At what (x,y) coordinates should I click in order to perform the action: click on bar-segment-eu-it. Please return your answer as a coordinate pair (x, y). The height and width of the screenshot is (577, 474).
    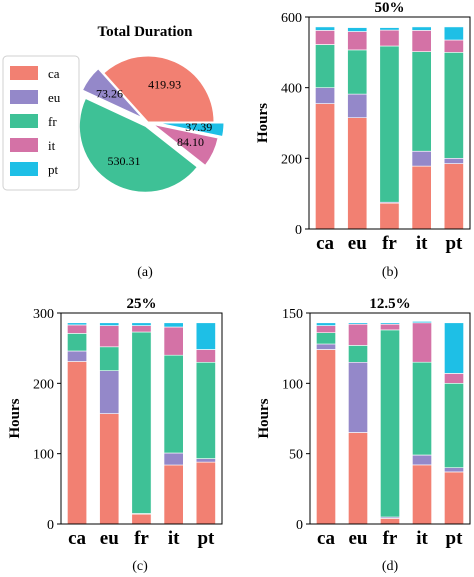
    Looking at the image, I should click on (357, 41).